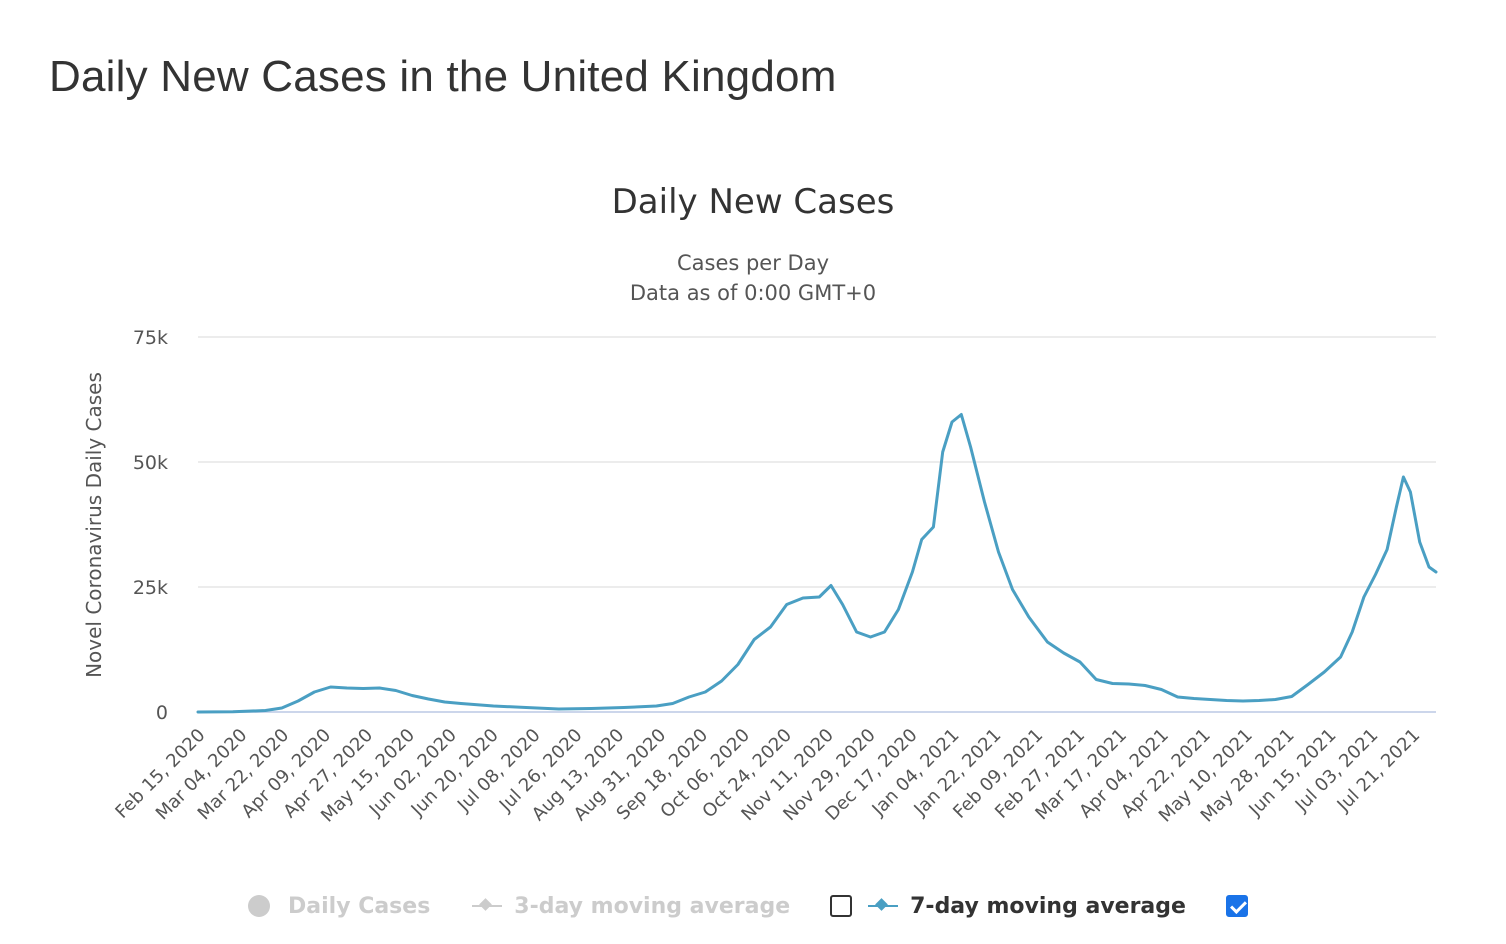  I want to click on y-axis-label: Novel Coronavirus Daily Cases, so click(94, 525).